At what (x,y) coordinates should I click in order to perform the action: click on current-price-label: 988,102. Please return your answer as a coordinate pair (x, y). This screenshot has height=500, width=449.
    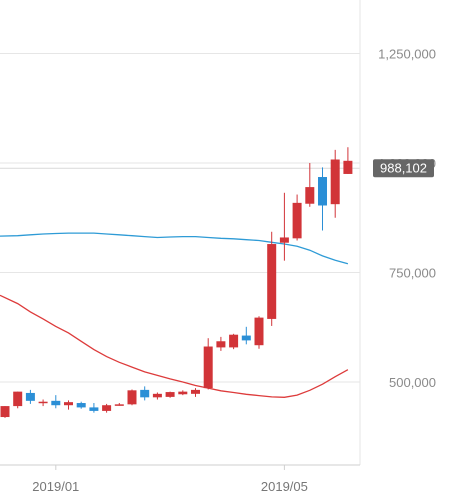
    Looking at the image, I should click on (403, 168).